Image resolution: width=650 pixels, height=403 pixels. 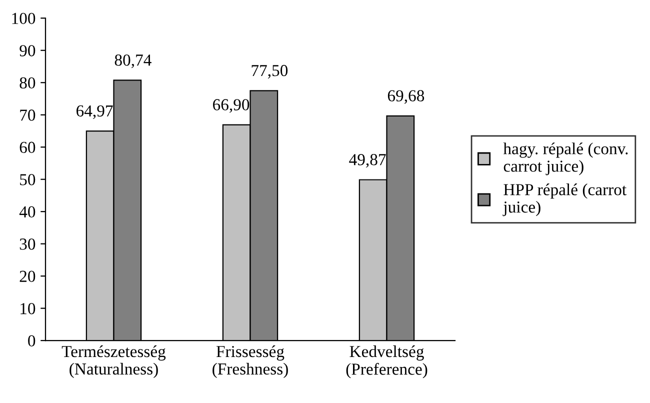 I want to click on y-tick-label: 20, so click(x=28, y=276).